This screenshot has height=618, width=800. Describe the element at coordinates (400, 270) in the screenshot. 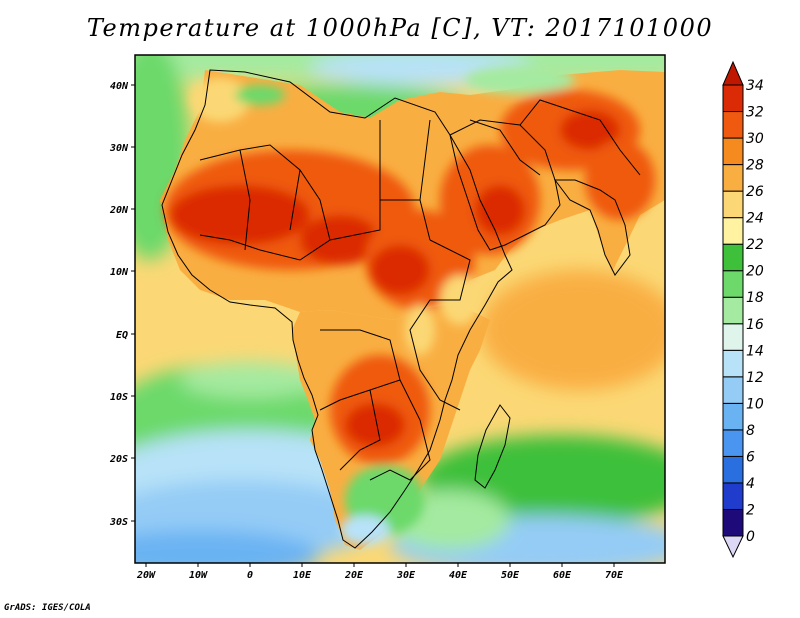

I see `sudan-very-hot` at that location.